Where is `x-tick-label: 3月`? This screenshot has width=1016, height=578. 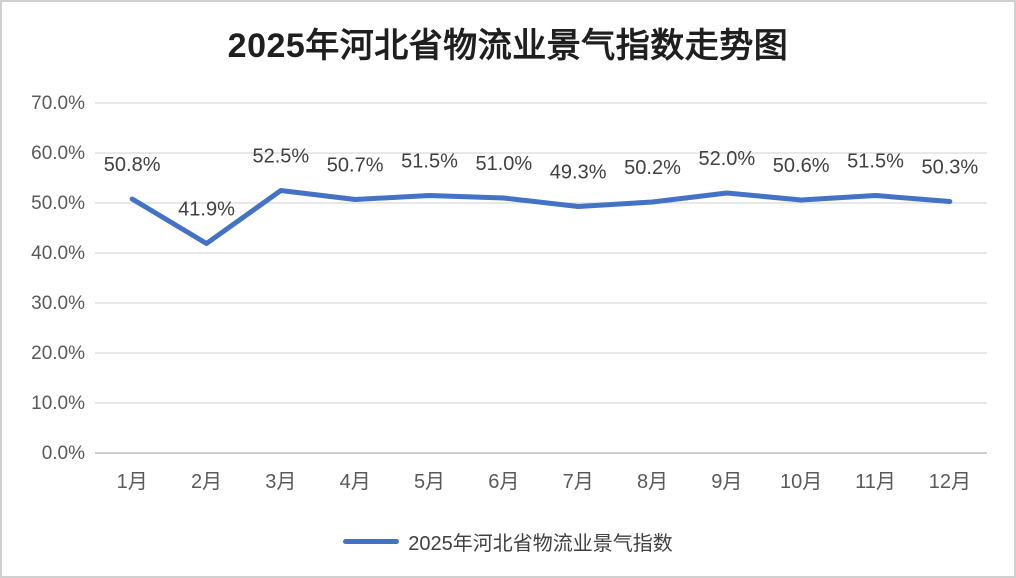 x-tick-label: 3月 is located at coordinates (280, 482).